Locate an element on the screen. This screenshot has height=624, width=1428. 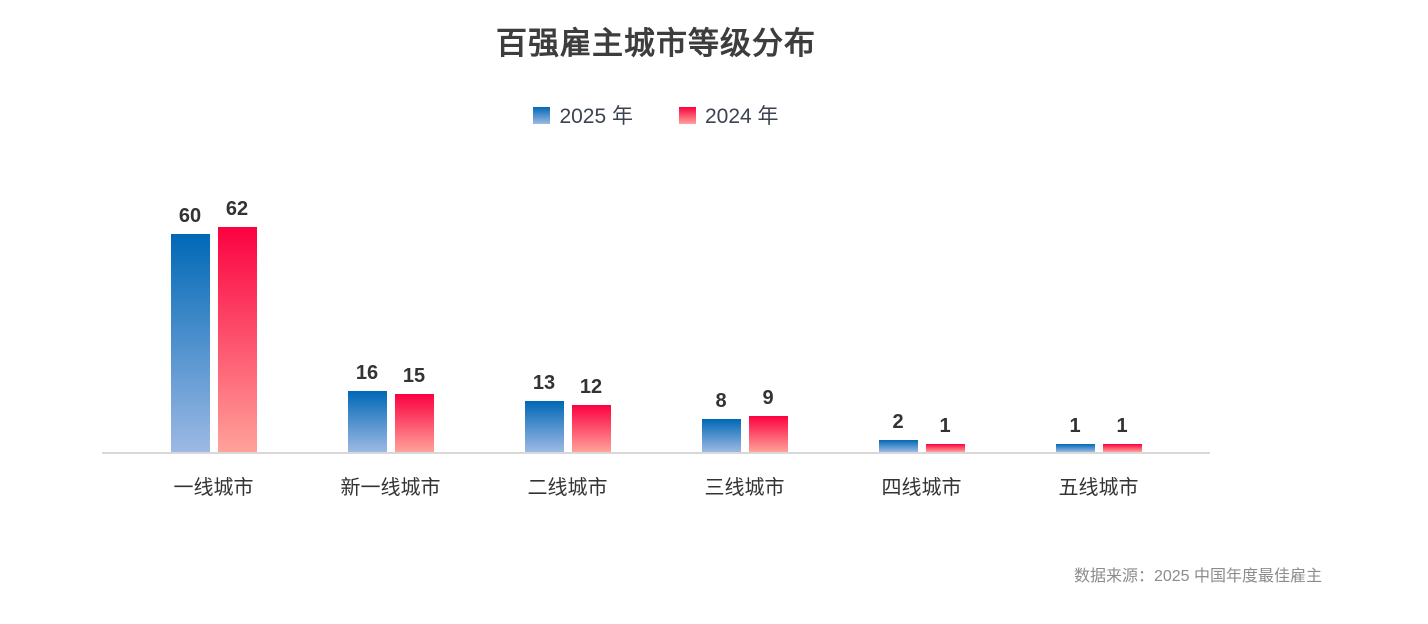
bar-value-label: 62 is located at coordinates (237, 209).